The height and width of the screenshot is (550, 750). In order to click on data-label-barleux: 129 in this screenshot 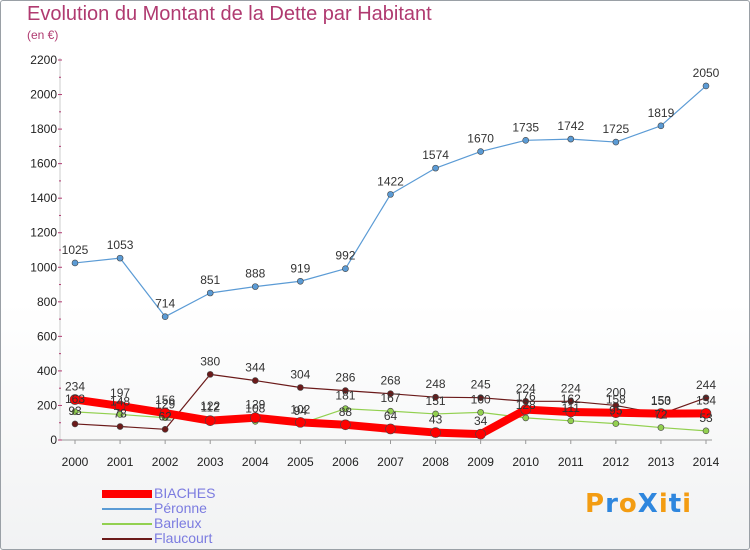, I will do `click(165, 405)`.